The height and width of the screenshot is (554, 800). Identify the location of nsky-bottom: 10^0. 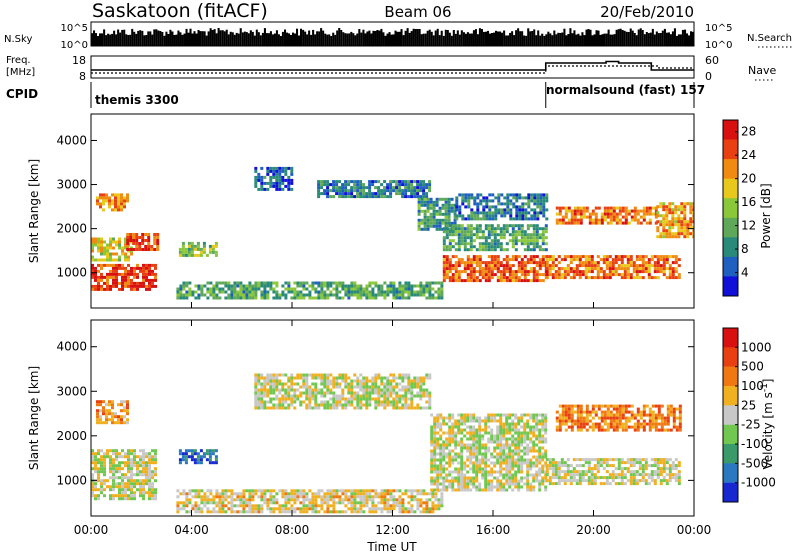
(74, 45).